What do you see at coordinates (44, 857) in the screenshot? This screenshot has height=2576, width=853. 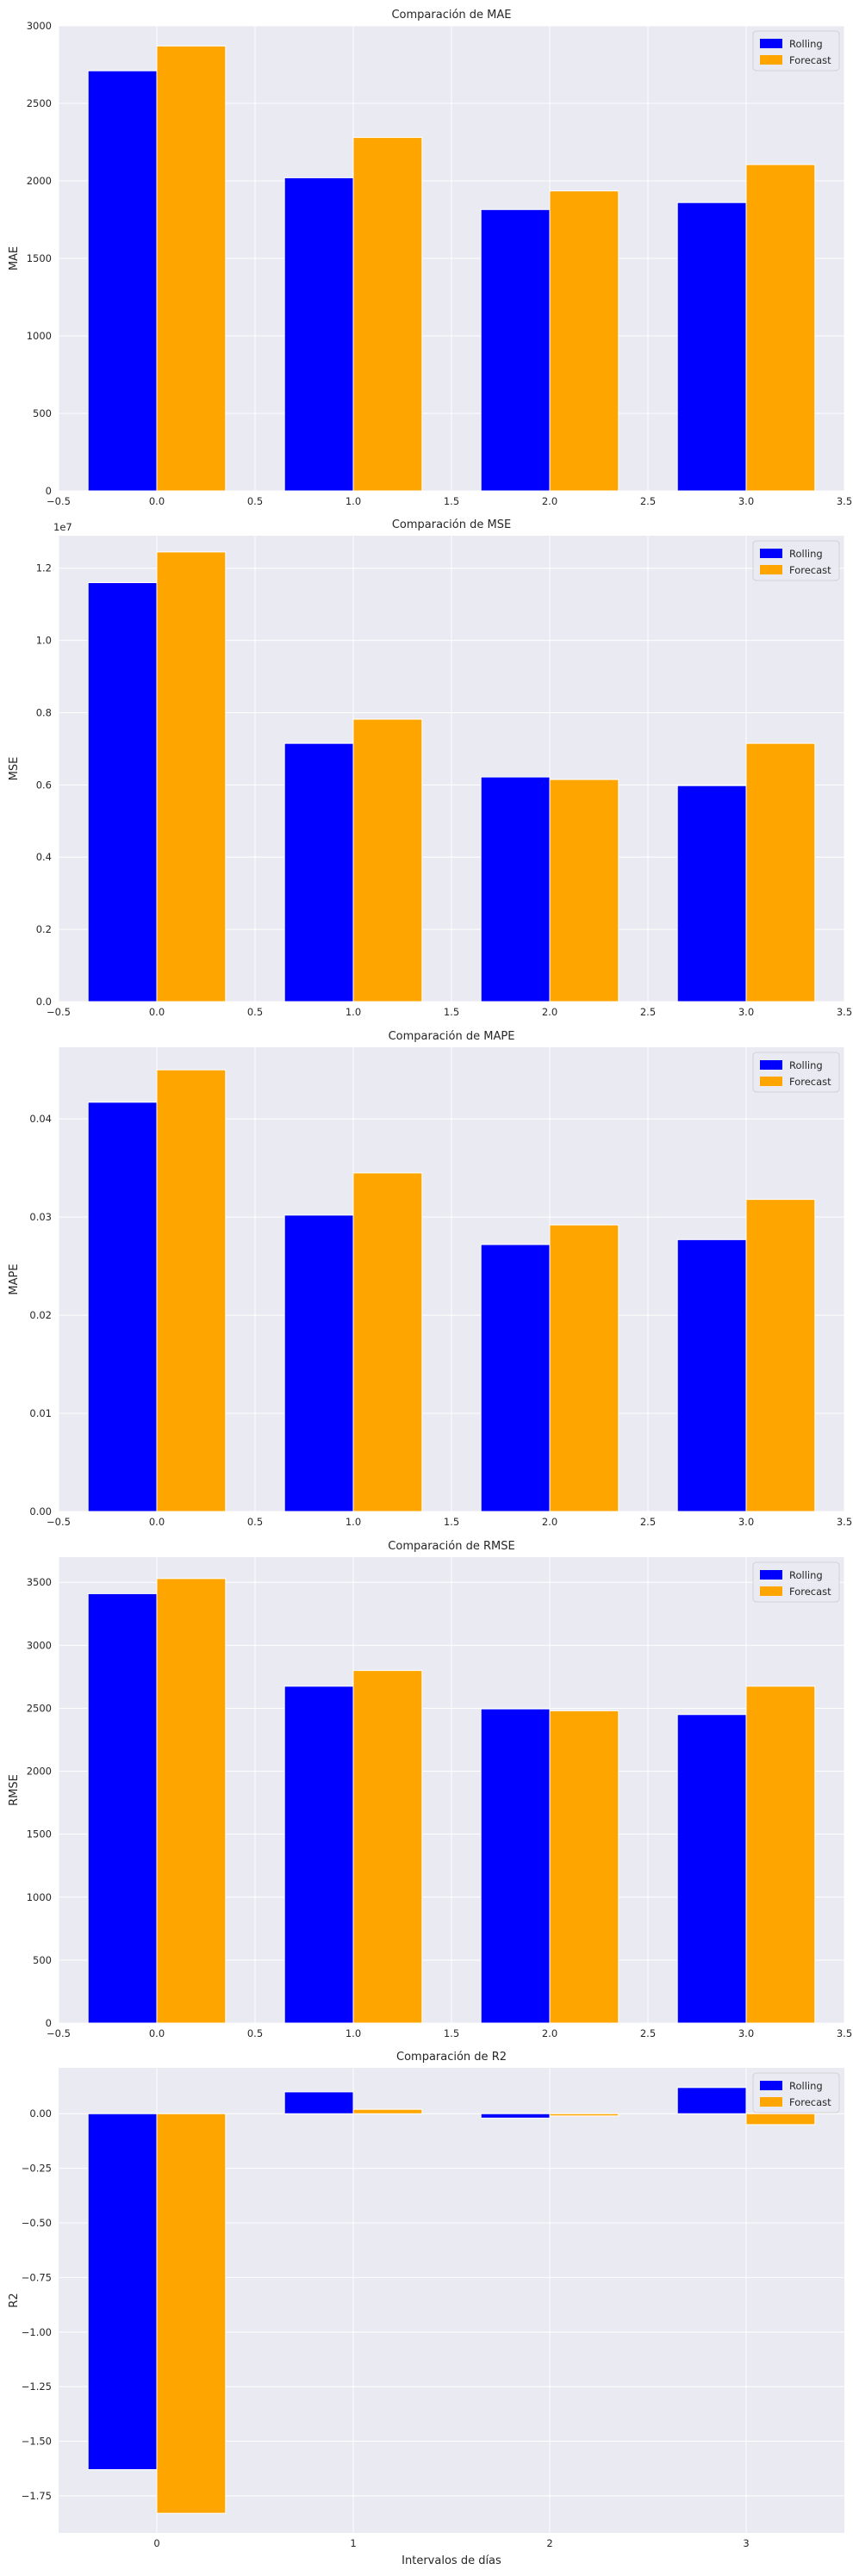 I see `y-tick-label: 0.4` at bounding box center [44, 857].